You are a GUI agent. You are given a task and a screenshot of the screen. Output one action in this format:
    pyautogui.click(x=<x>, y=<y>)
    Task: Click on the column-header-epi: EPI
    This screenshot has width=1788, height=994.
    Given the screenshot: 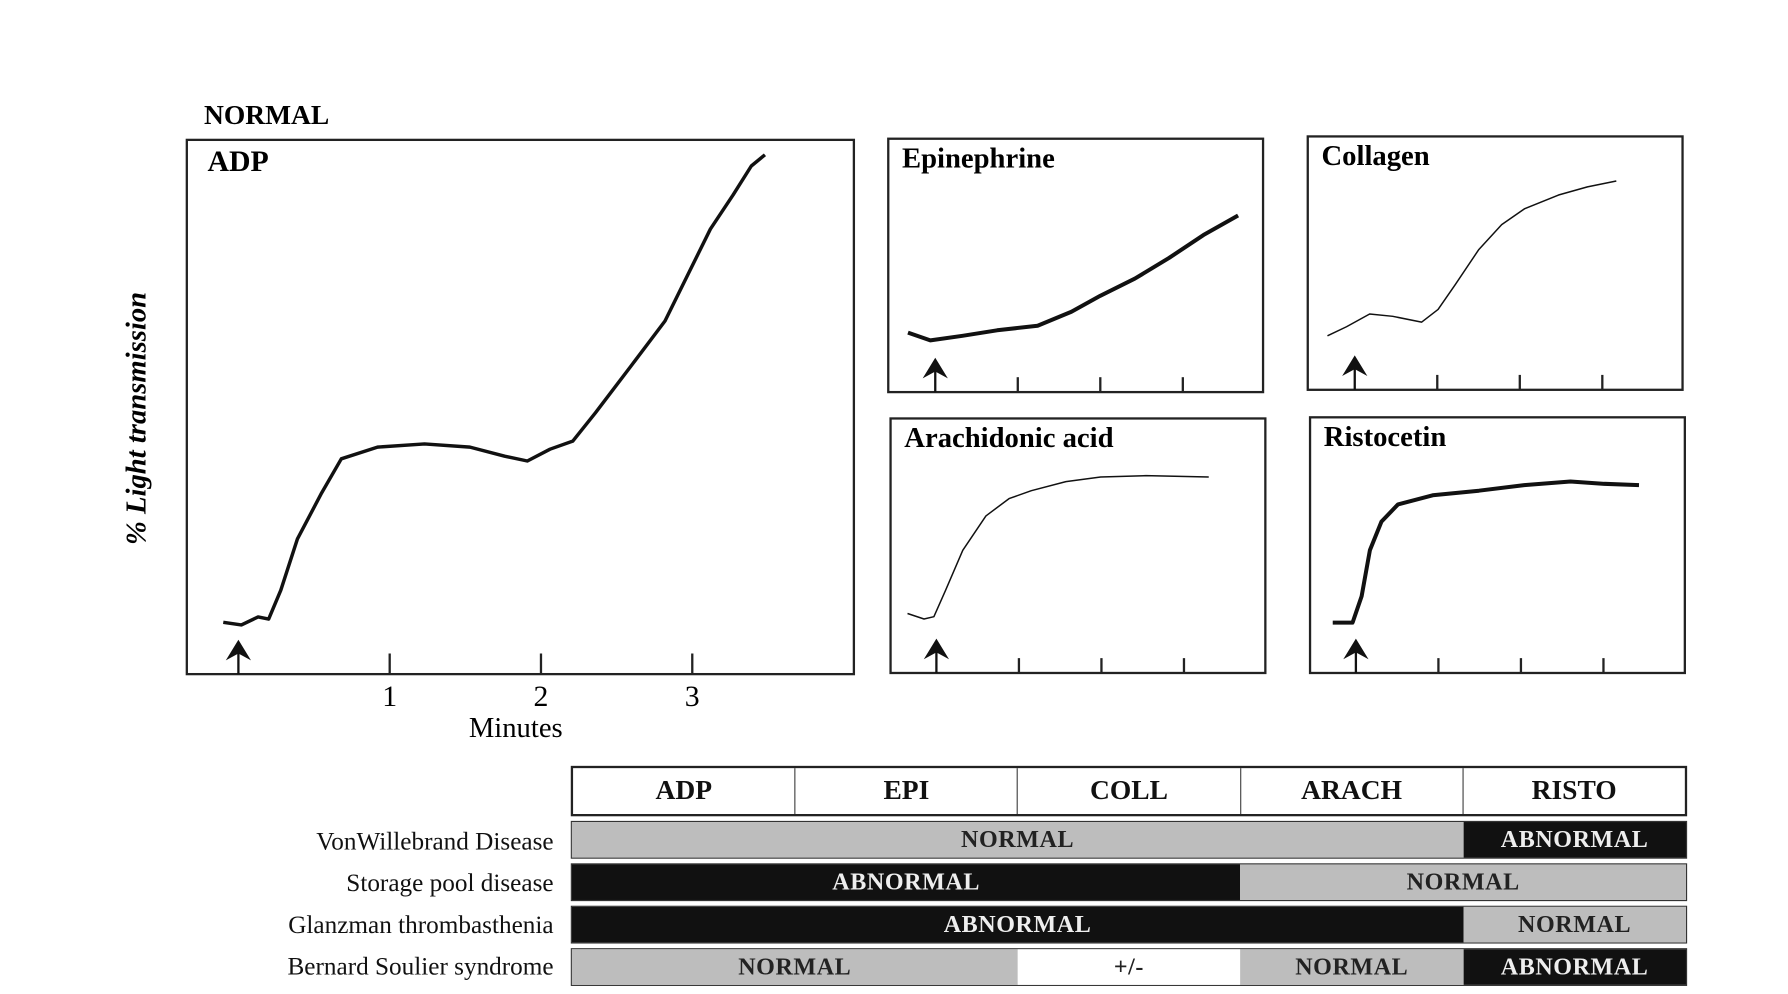 What is the action you would take?
    pyautogui.click(x=907, y=791)
    